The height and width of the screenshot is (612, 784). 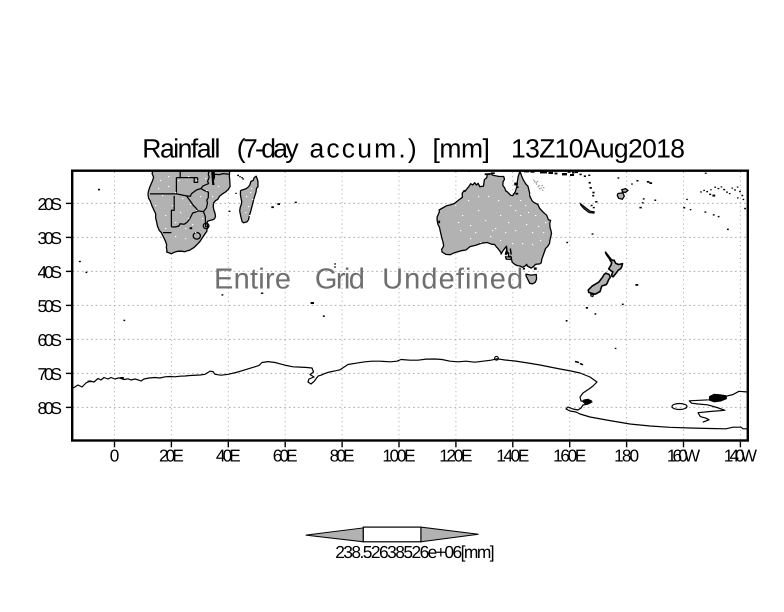 I want to click on svg-text: 60S, so click(x=50, y=340).